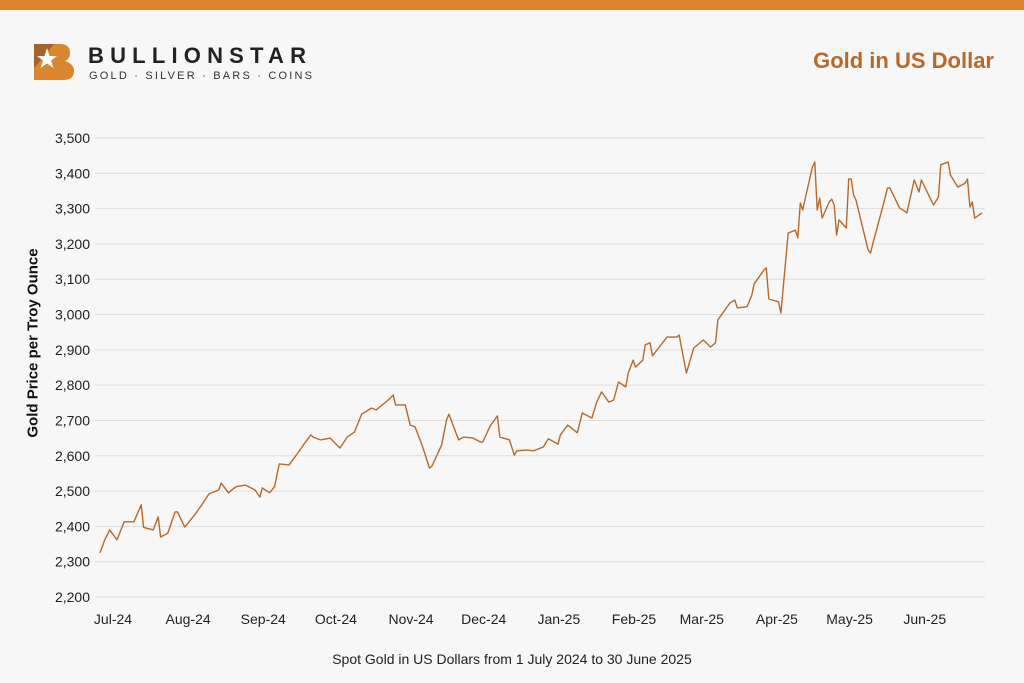  Describe the element at coordinates (410, 619) in the screenshot. I see `x-tick-label: Nov-24` at that location.